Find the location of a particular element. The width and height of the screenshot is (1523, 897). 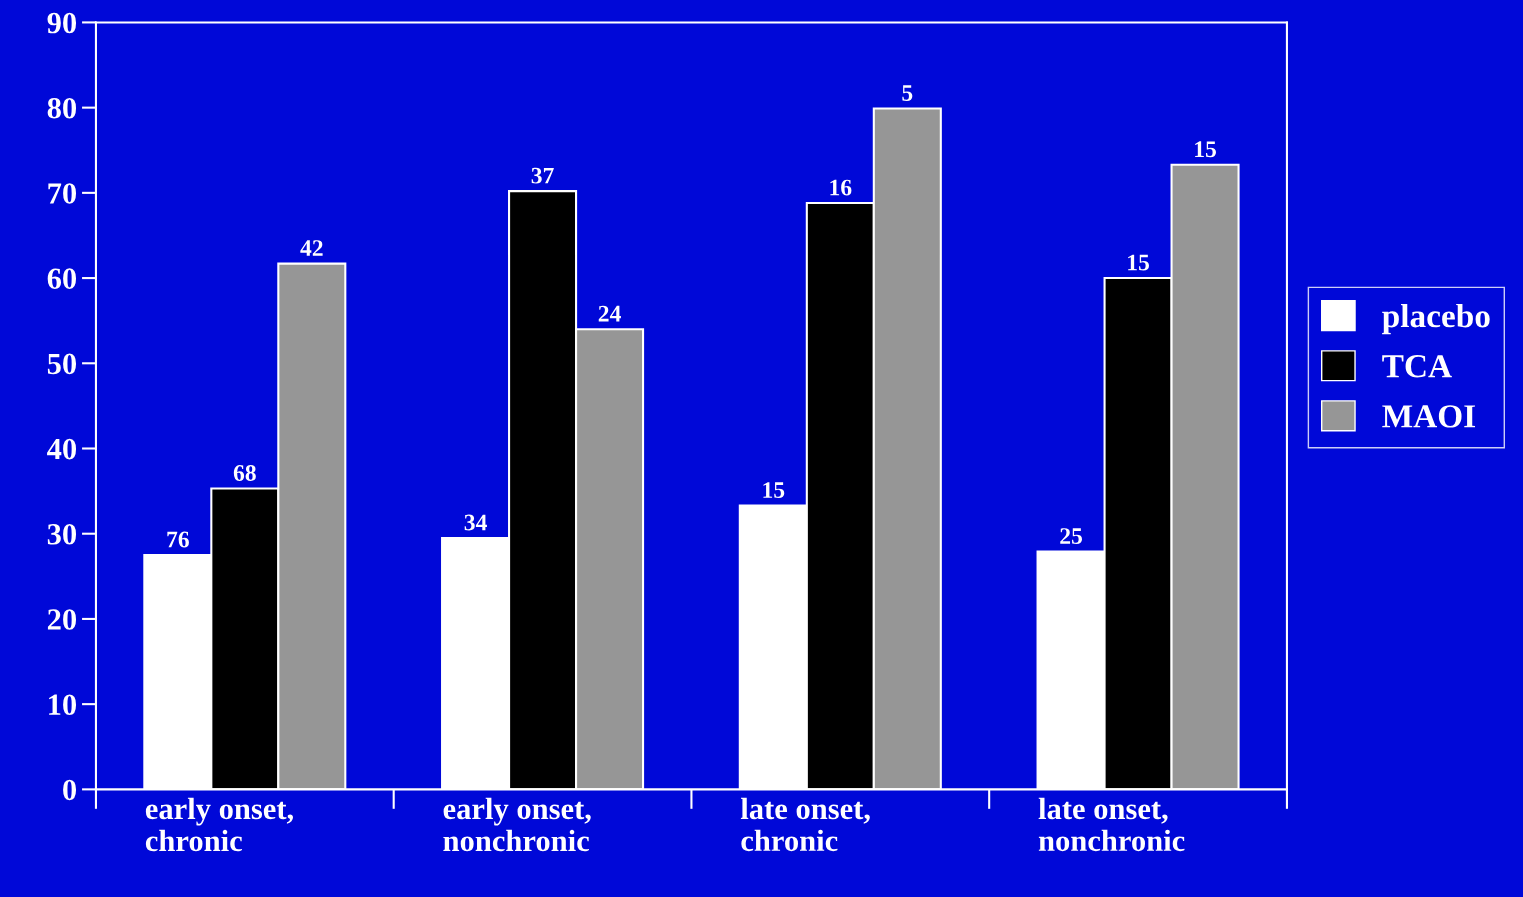

legend-label: TCA is located at coordinates (1417, 366).